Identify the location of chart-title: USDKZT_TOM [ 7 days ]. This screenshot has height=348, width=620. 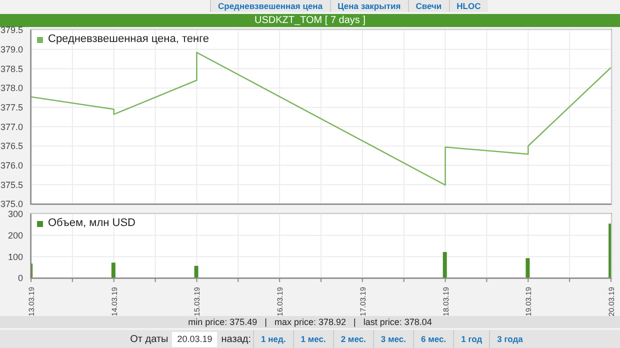
(310, 20).